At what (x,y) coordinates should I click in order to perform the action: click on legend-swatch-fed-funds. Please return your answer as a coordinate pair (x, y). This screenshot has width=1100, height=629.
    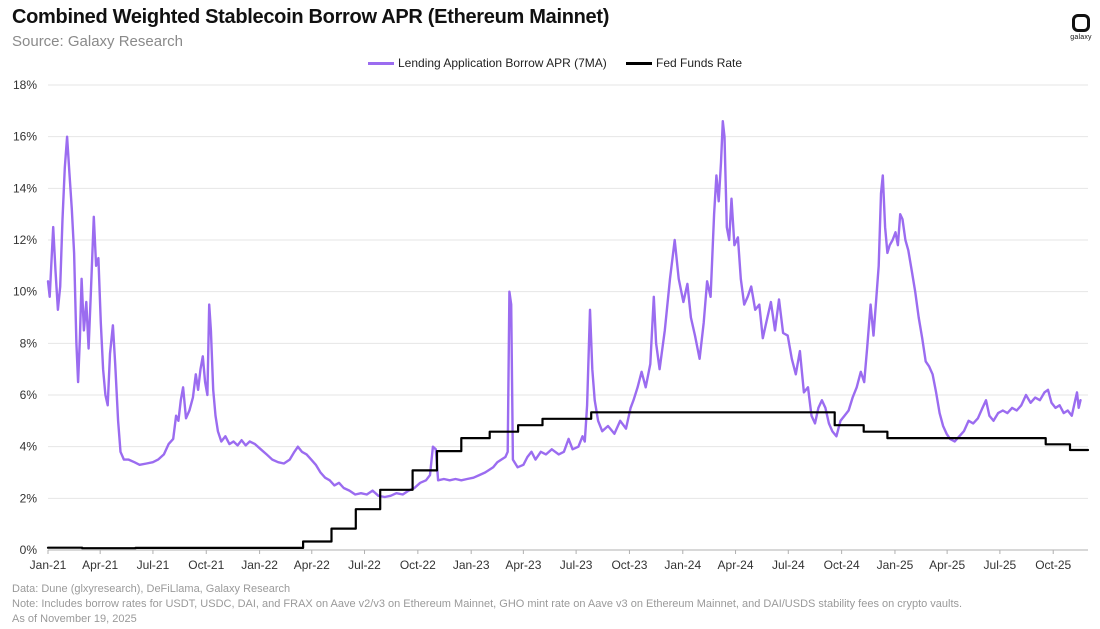
    Looking at the image, I should click on (639, 63).